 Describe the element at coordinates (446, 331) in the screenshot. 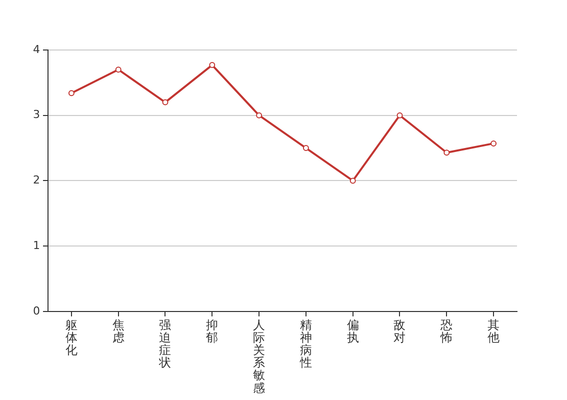

I see `x-tick-label: 恐怖` at that location.